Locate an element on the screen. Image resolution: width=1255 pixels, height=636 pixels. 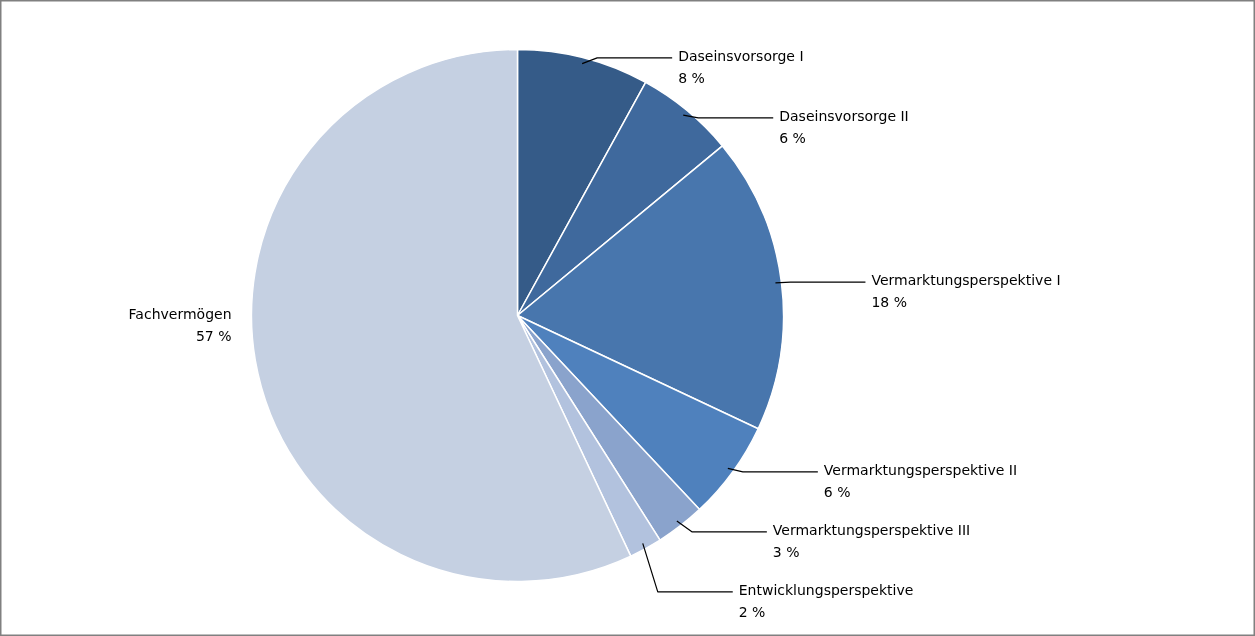
slice-label: Fachvermögen is located at coordinates (180, 313).